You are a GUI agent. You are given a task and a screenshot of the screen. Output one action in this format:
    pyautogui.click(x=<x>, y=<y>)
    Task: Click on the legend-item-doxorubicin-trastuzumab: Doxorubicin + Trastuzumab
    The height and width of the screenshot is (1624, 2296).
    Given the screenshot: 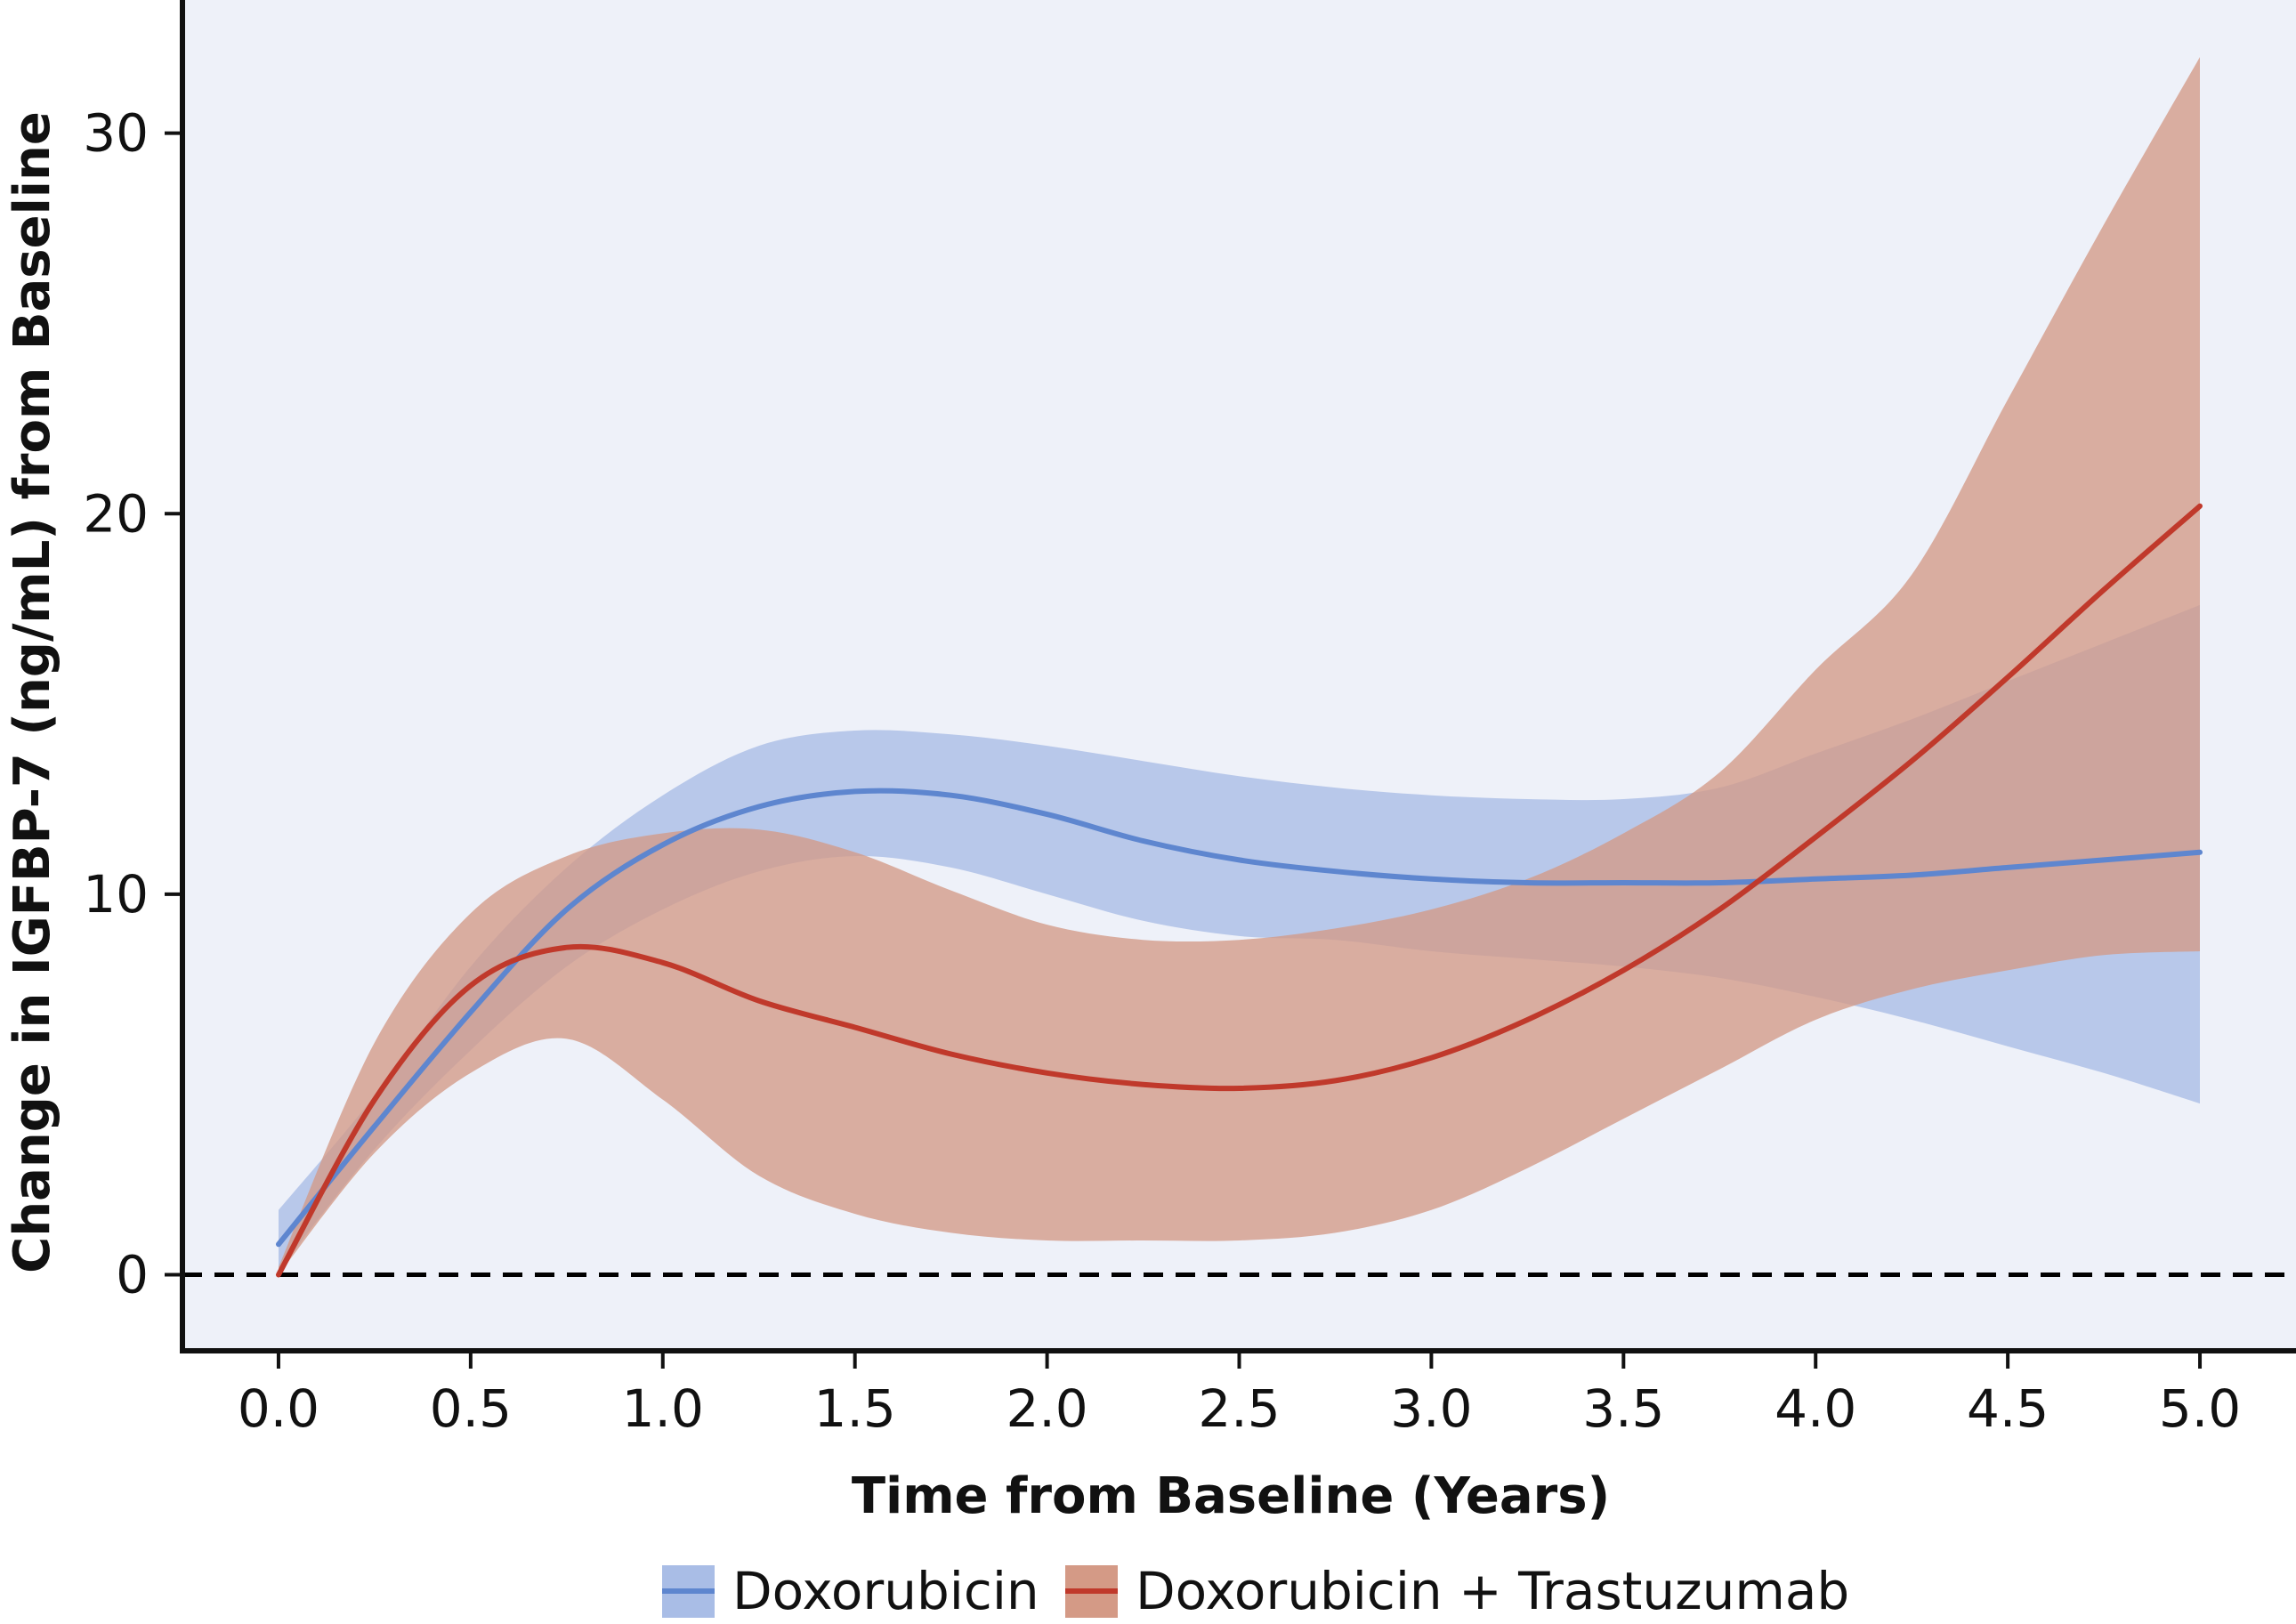 What is the action you would take?
    pyautogui.click(x=1457, y=1591)
    